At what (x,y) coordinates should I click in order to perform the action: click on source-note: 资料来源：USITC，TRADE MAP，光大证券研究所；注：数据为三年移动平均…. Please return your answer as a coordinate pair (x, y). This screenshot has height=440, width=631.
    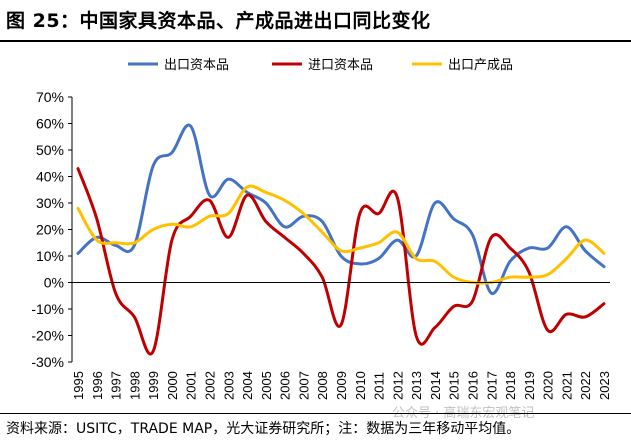
    Looking at the image, I should click on (263, 429).